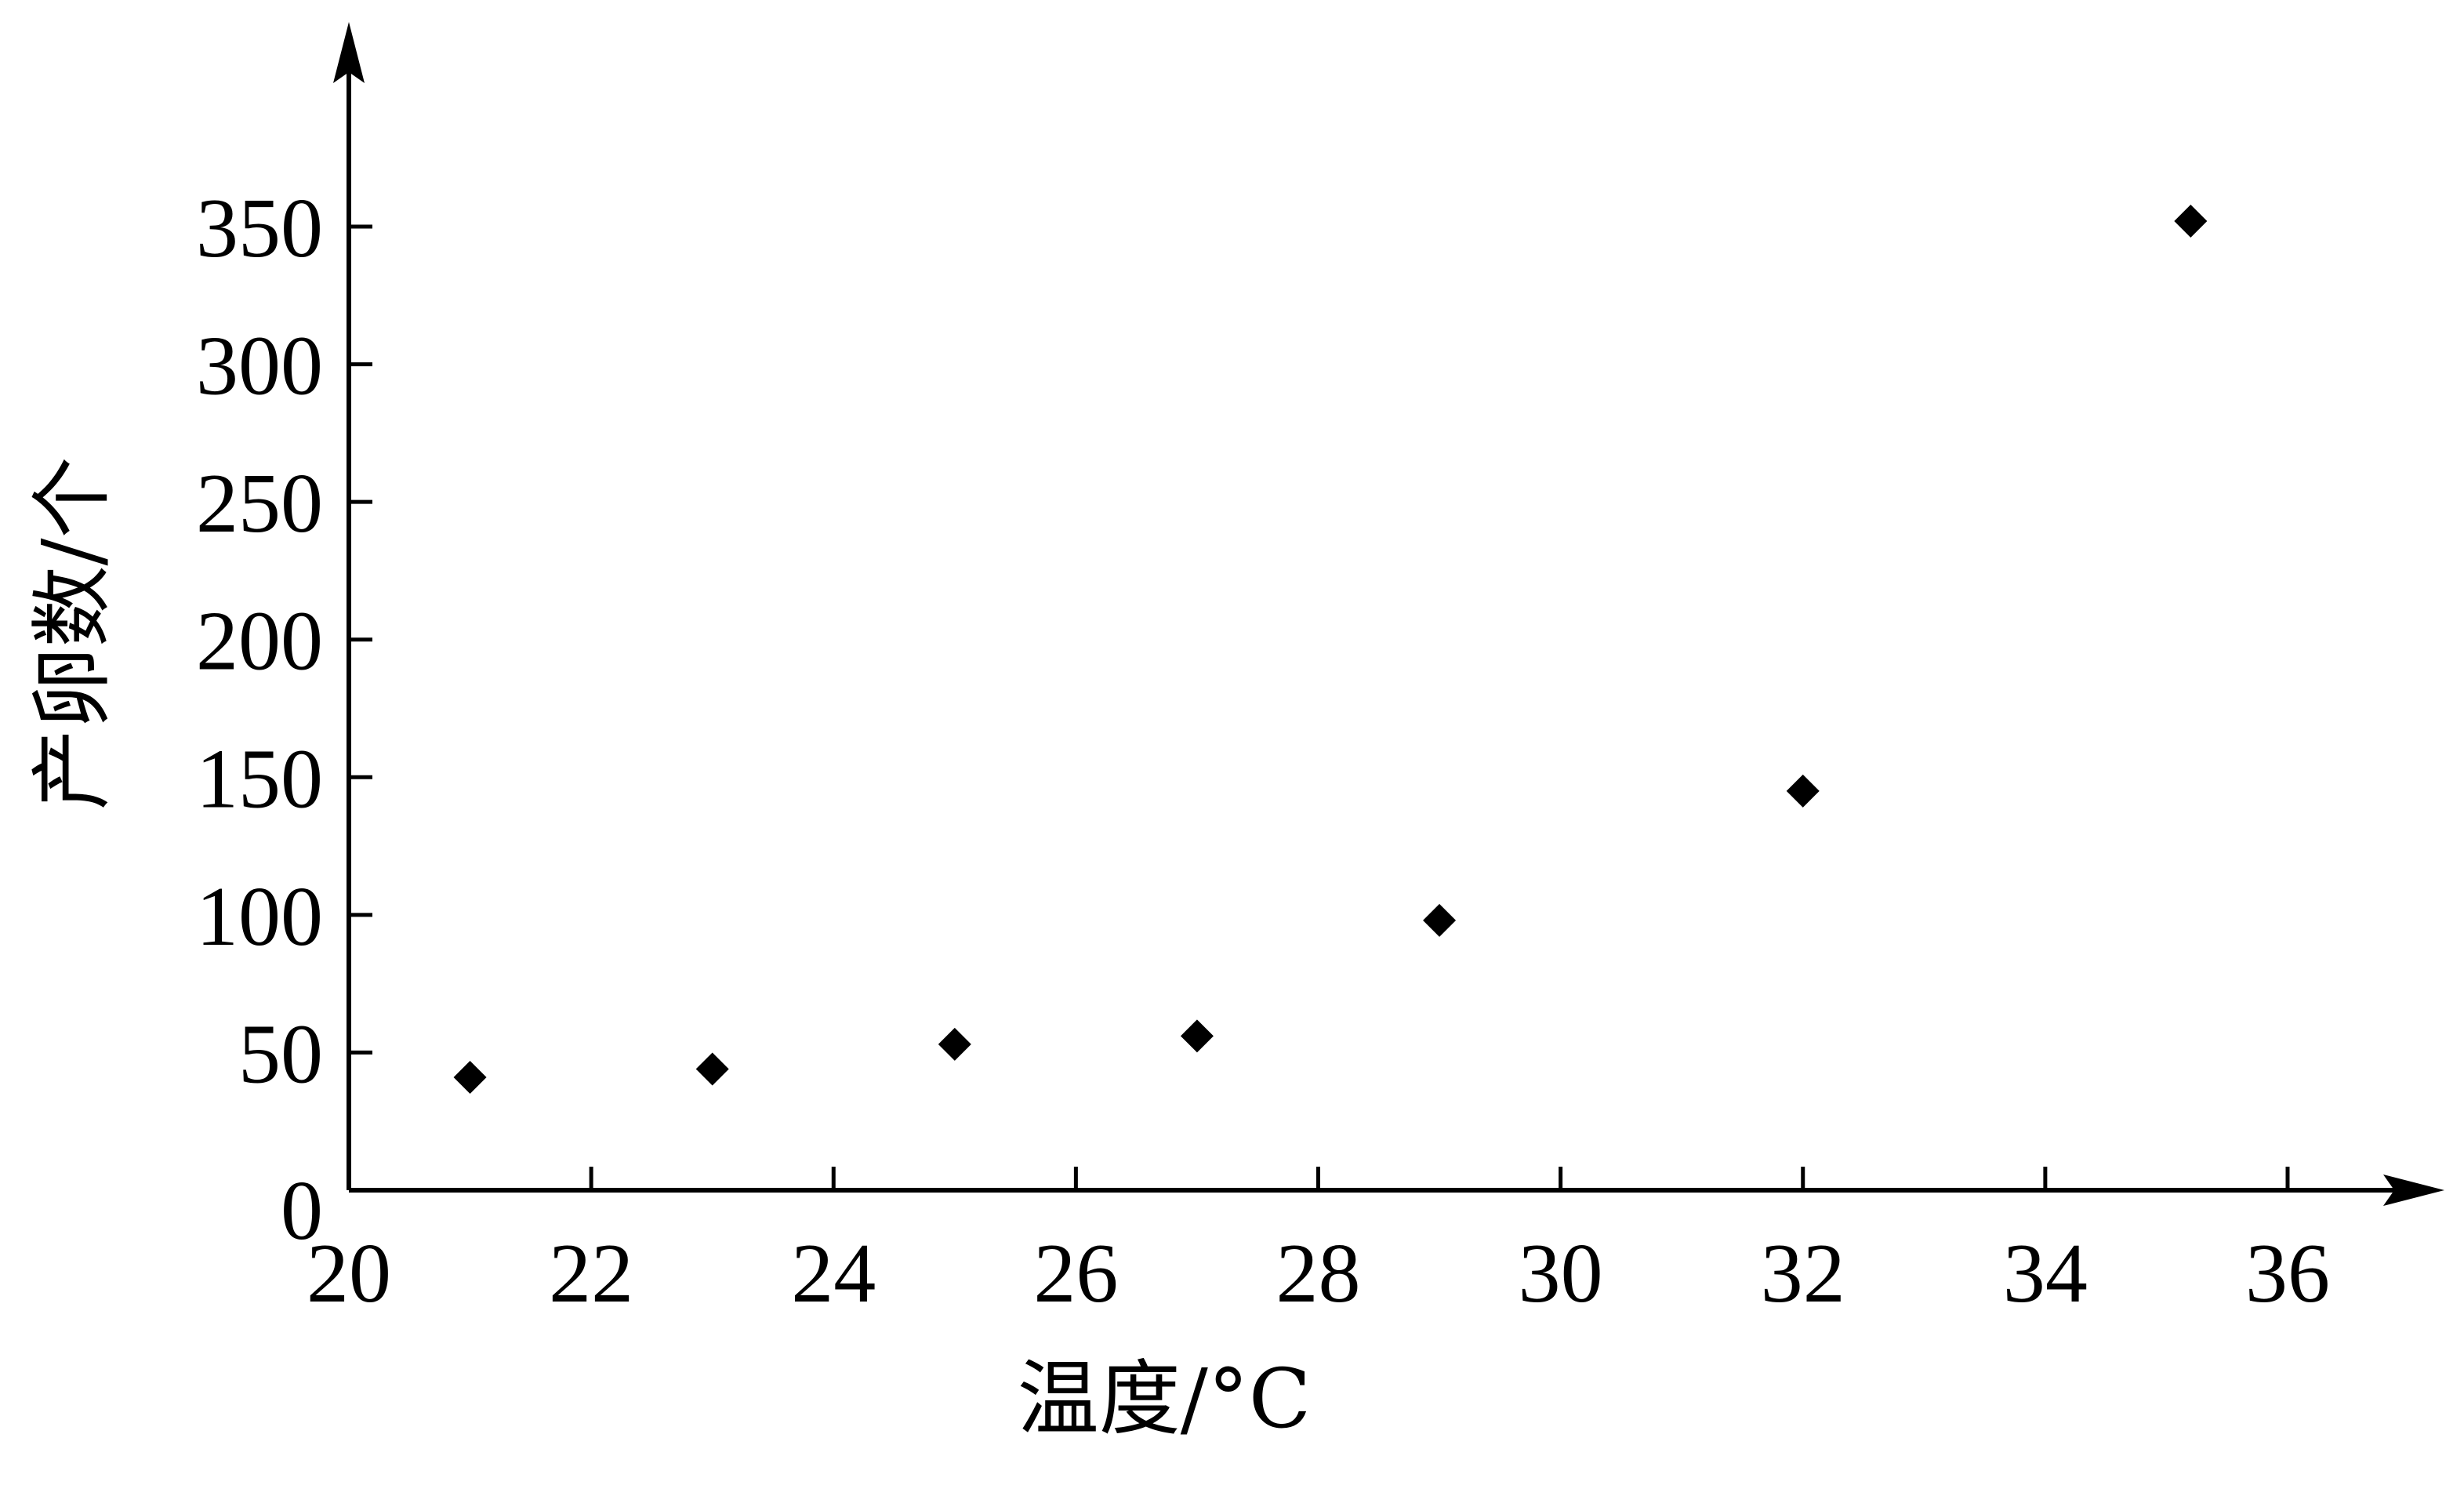 The height and width of the screenshot is (1485, 2464). Describe the element at coordinates (1803, 1273) in the screenshot. I see `x-tick-label: 32` at that location.